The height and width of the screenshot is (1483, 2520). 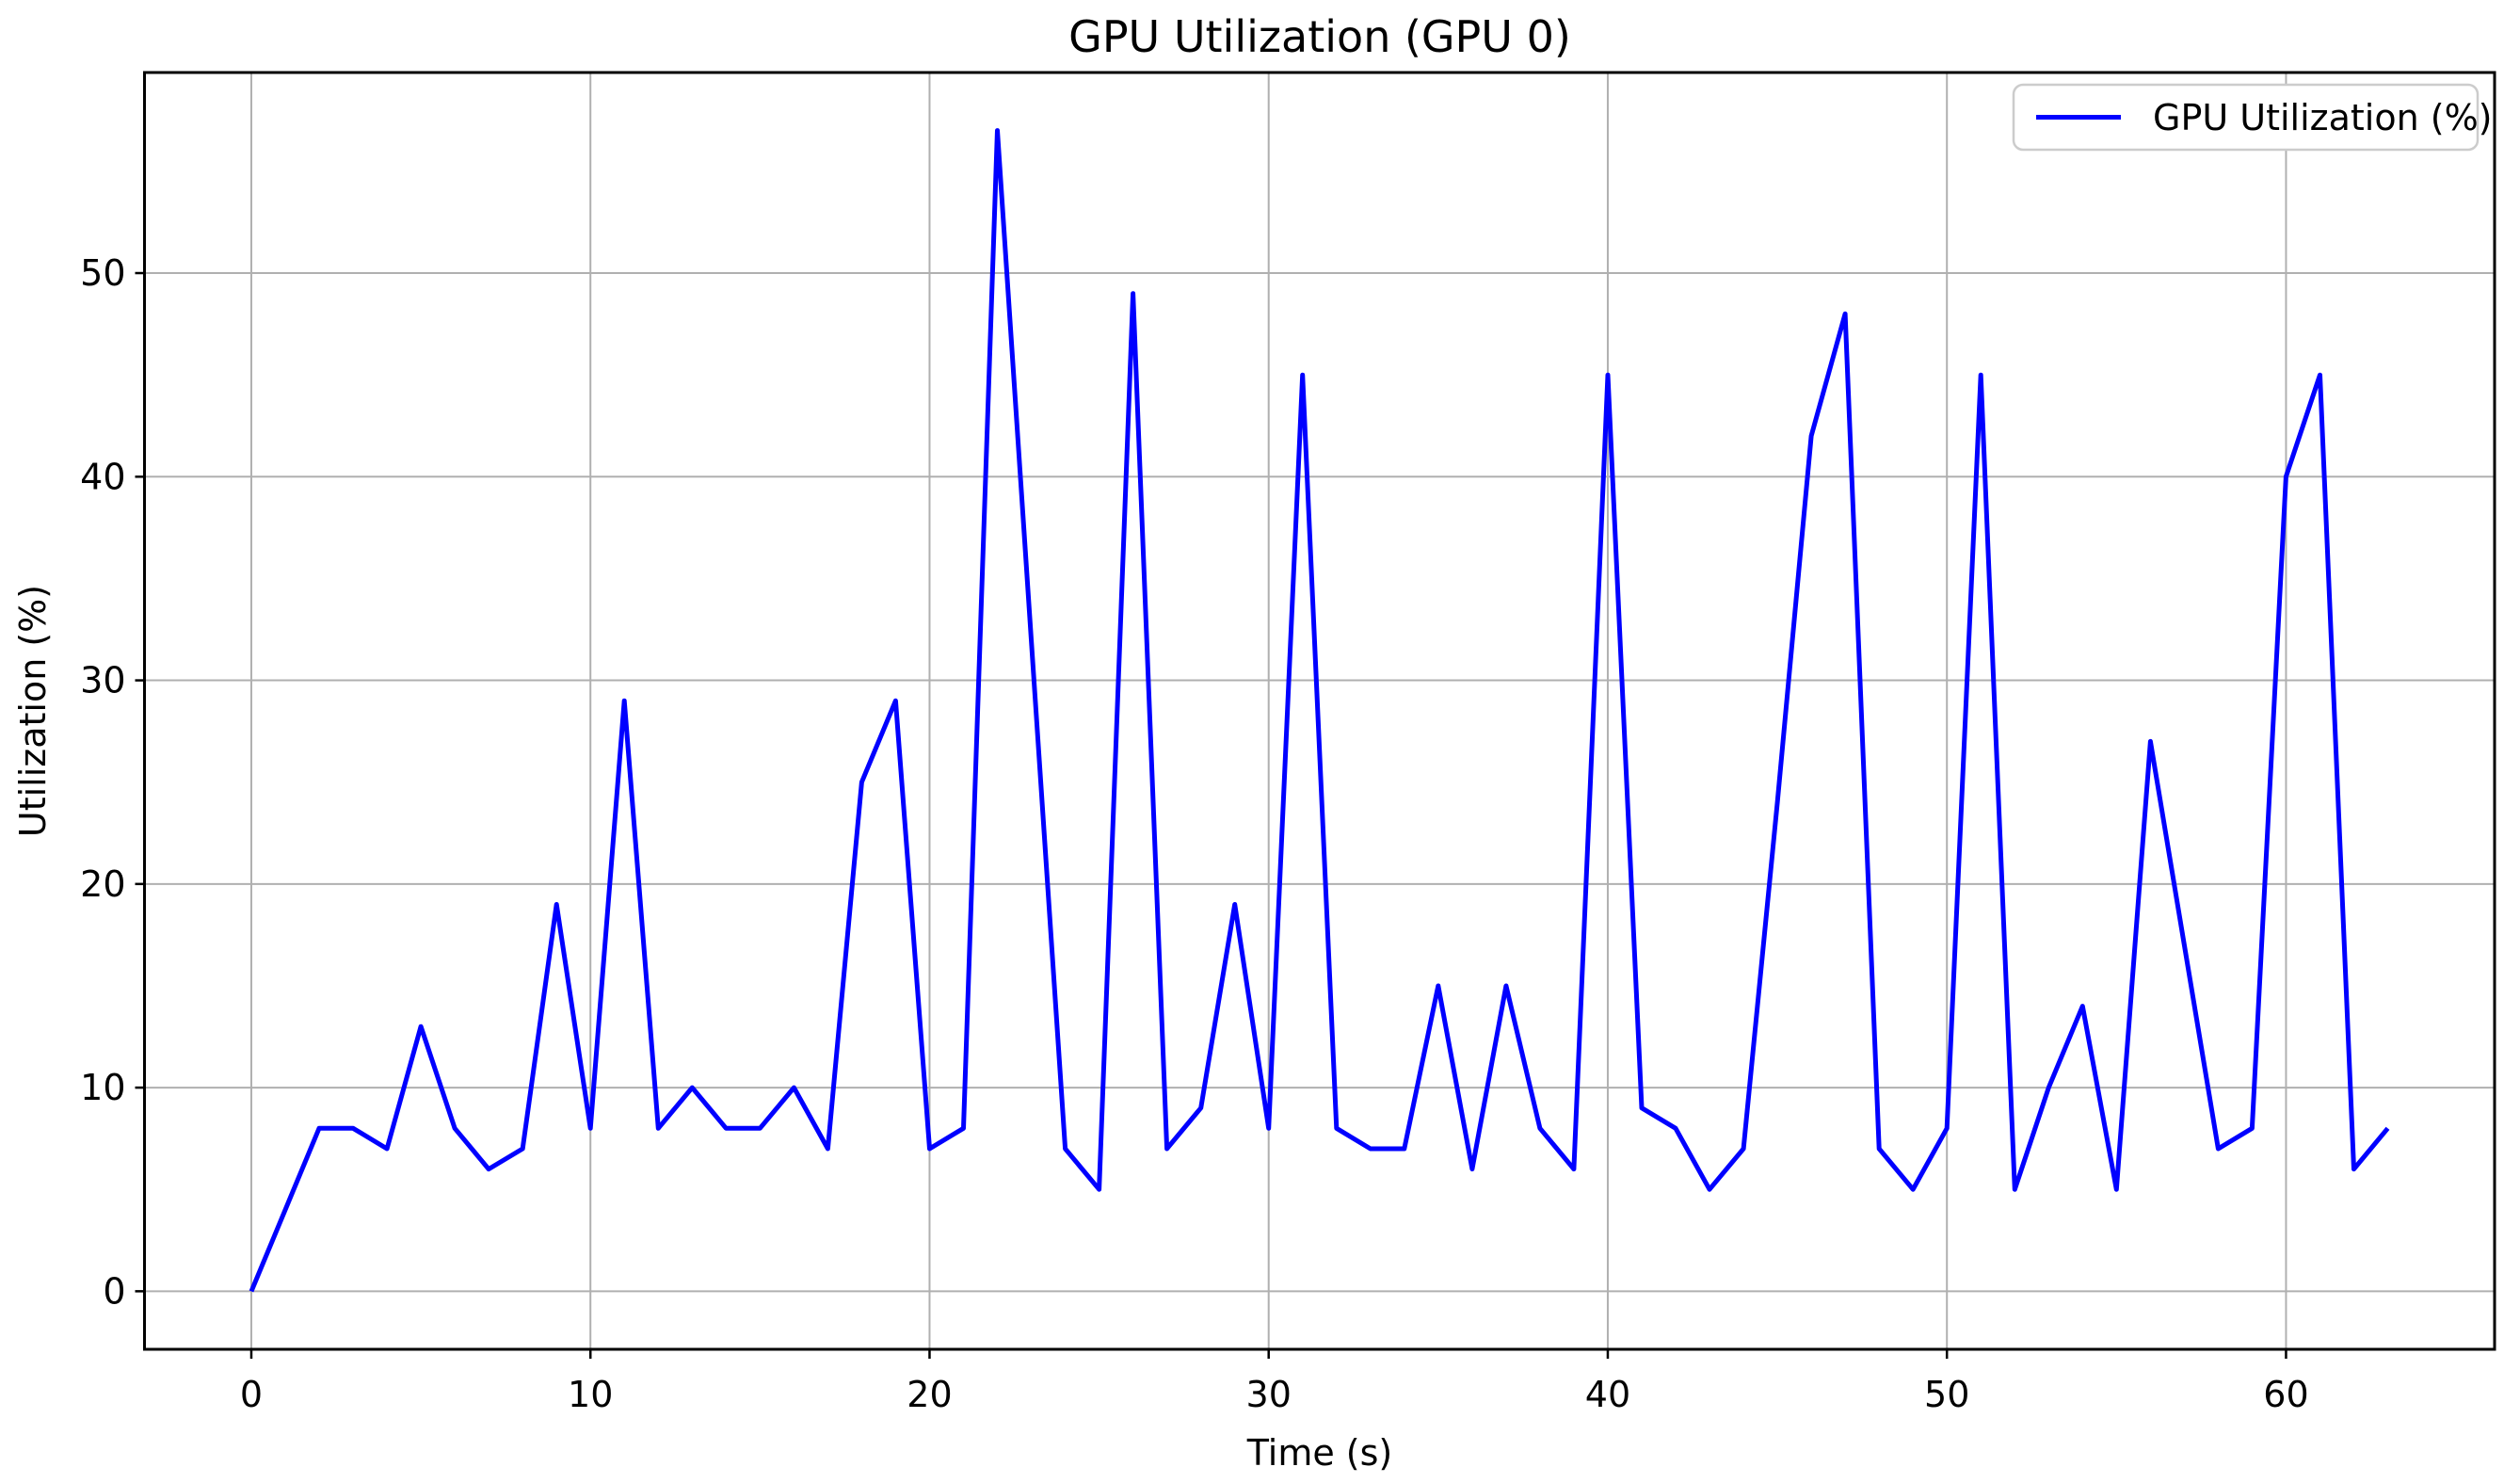 I want to click on y-axis-label: Utilization (%), so click(x=33, y=711).